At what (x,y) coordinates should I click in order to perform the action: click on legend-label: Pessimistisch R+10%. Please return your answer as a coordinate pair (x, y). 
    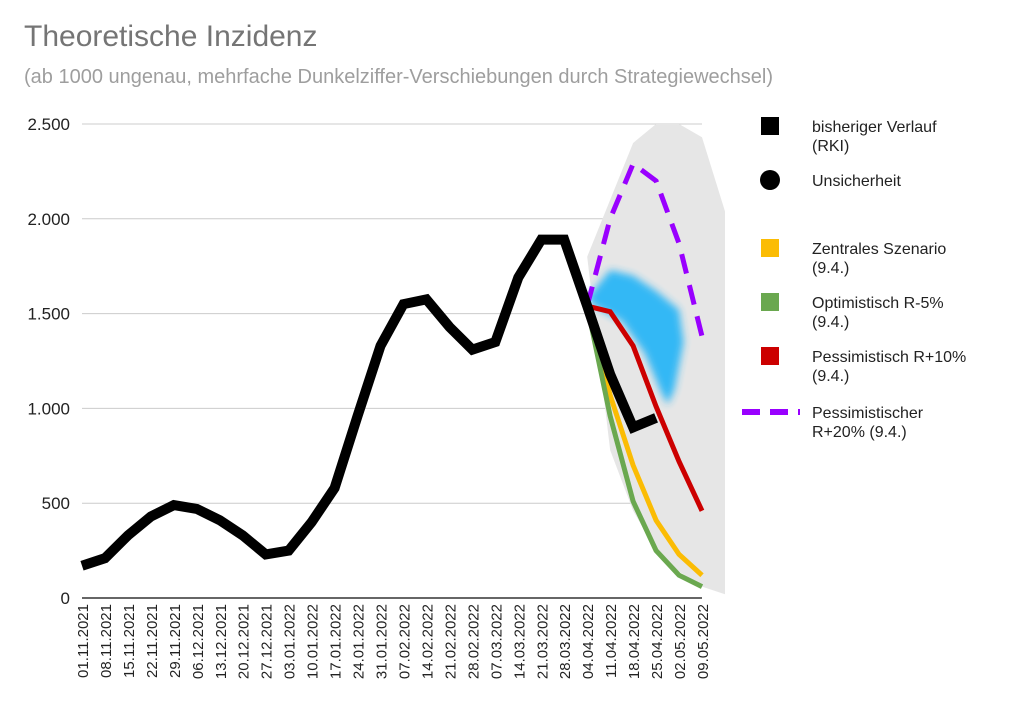
    Looking at the image, I should click on (889, 357).